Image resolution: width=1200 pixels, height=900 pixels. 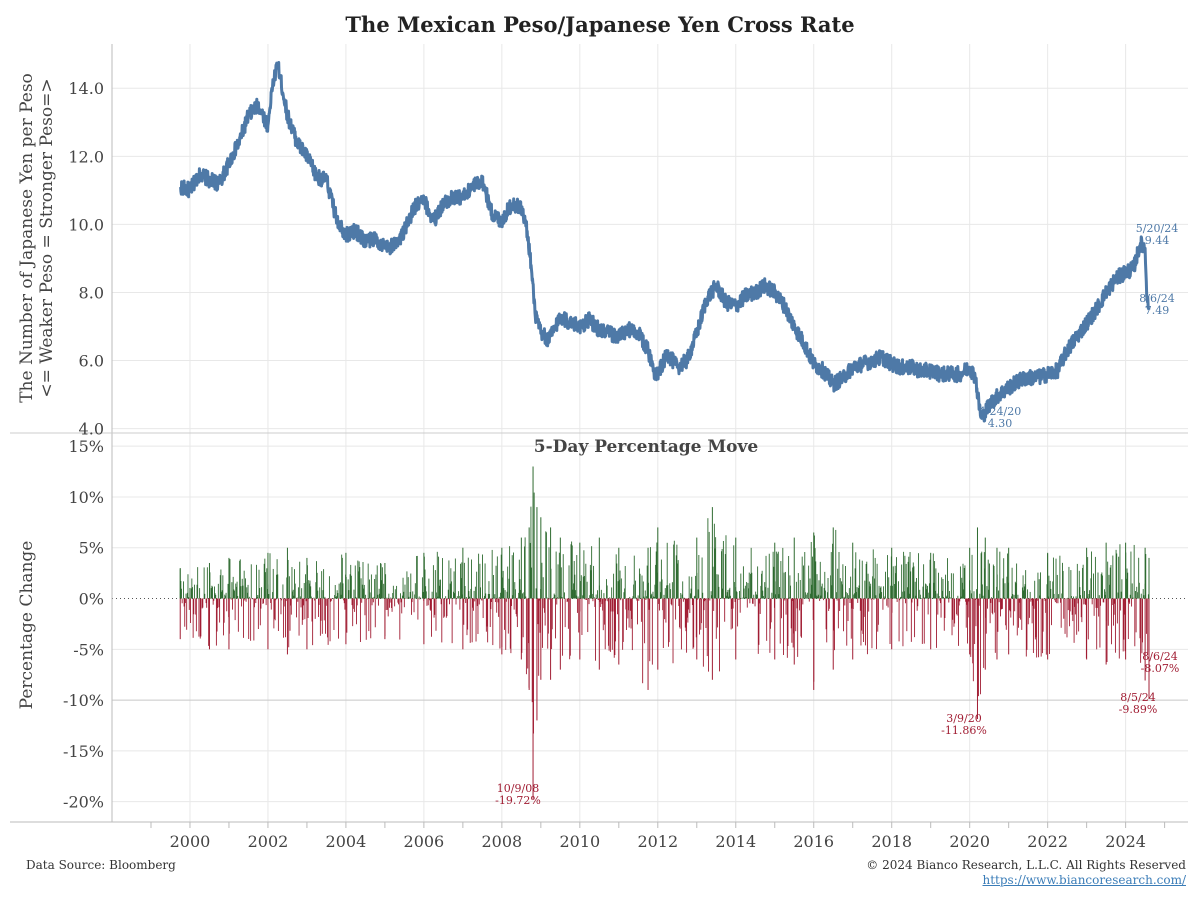 I want to click on bottom-ytick-label: -20%, so click(x=83, y=802).